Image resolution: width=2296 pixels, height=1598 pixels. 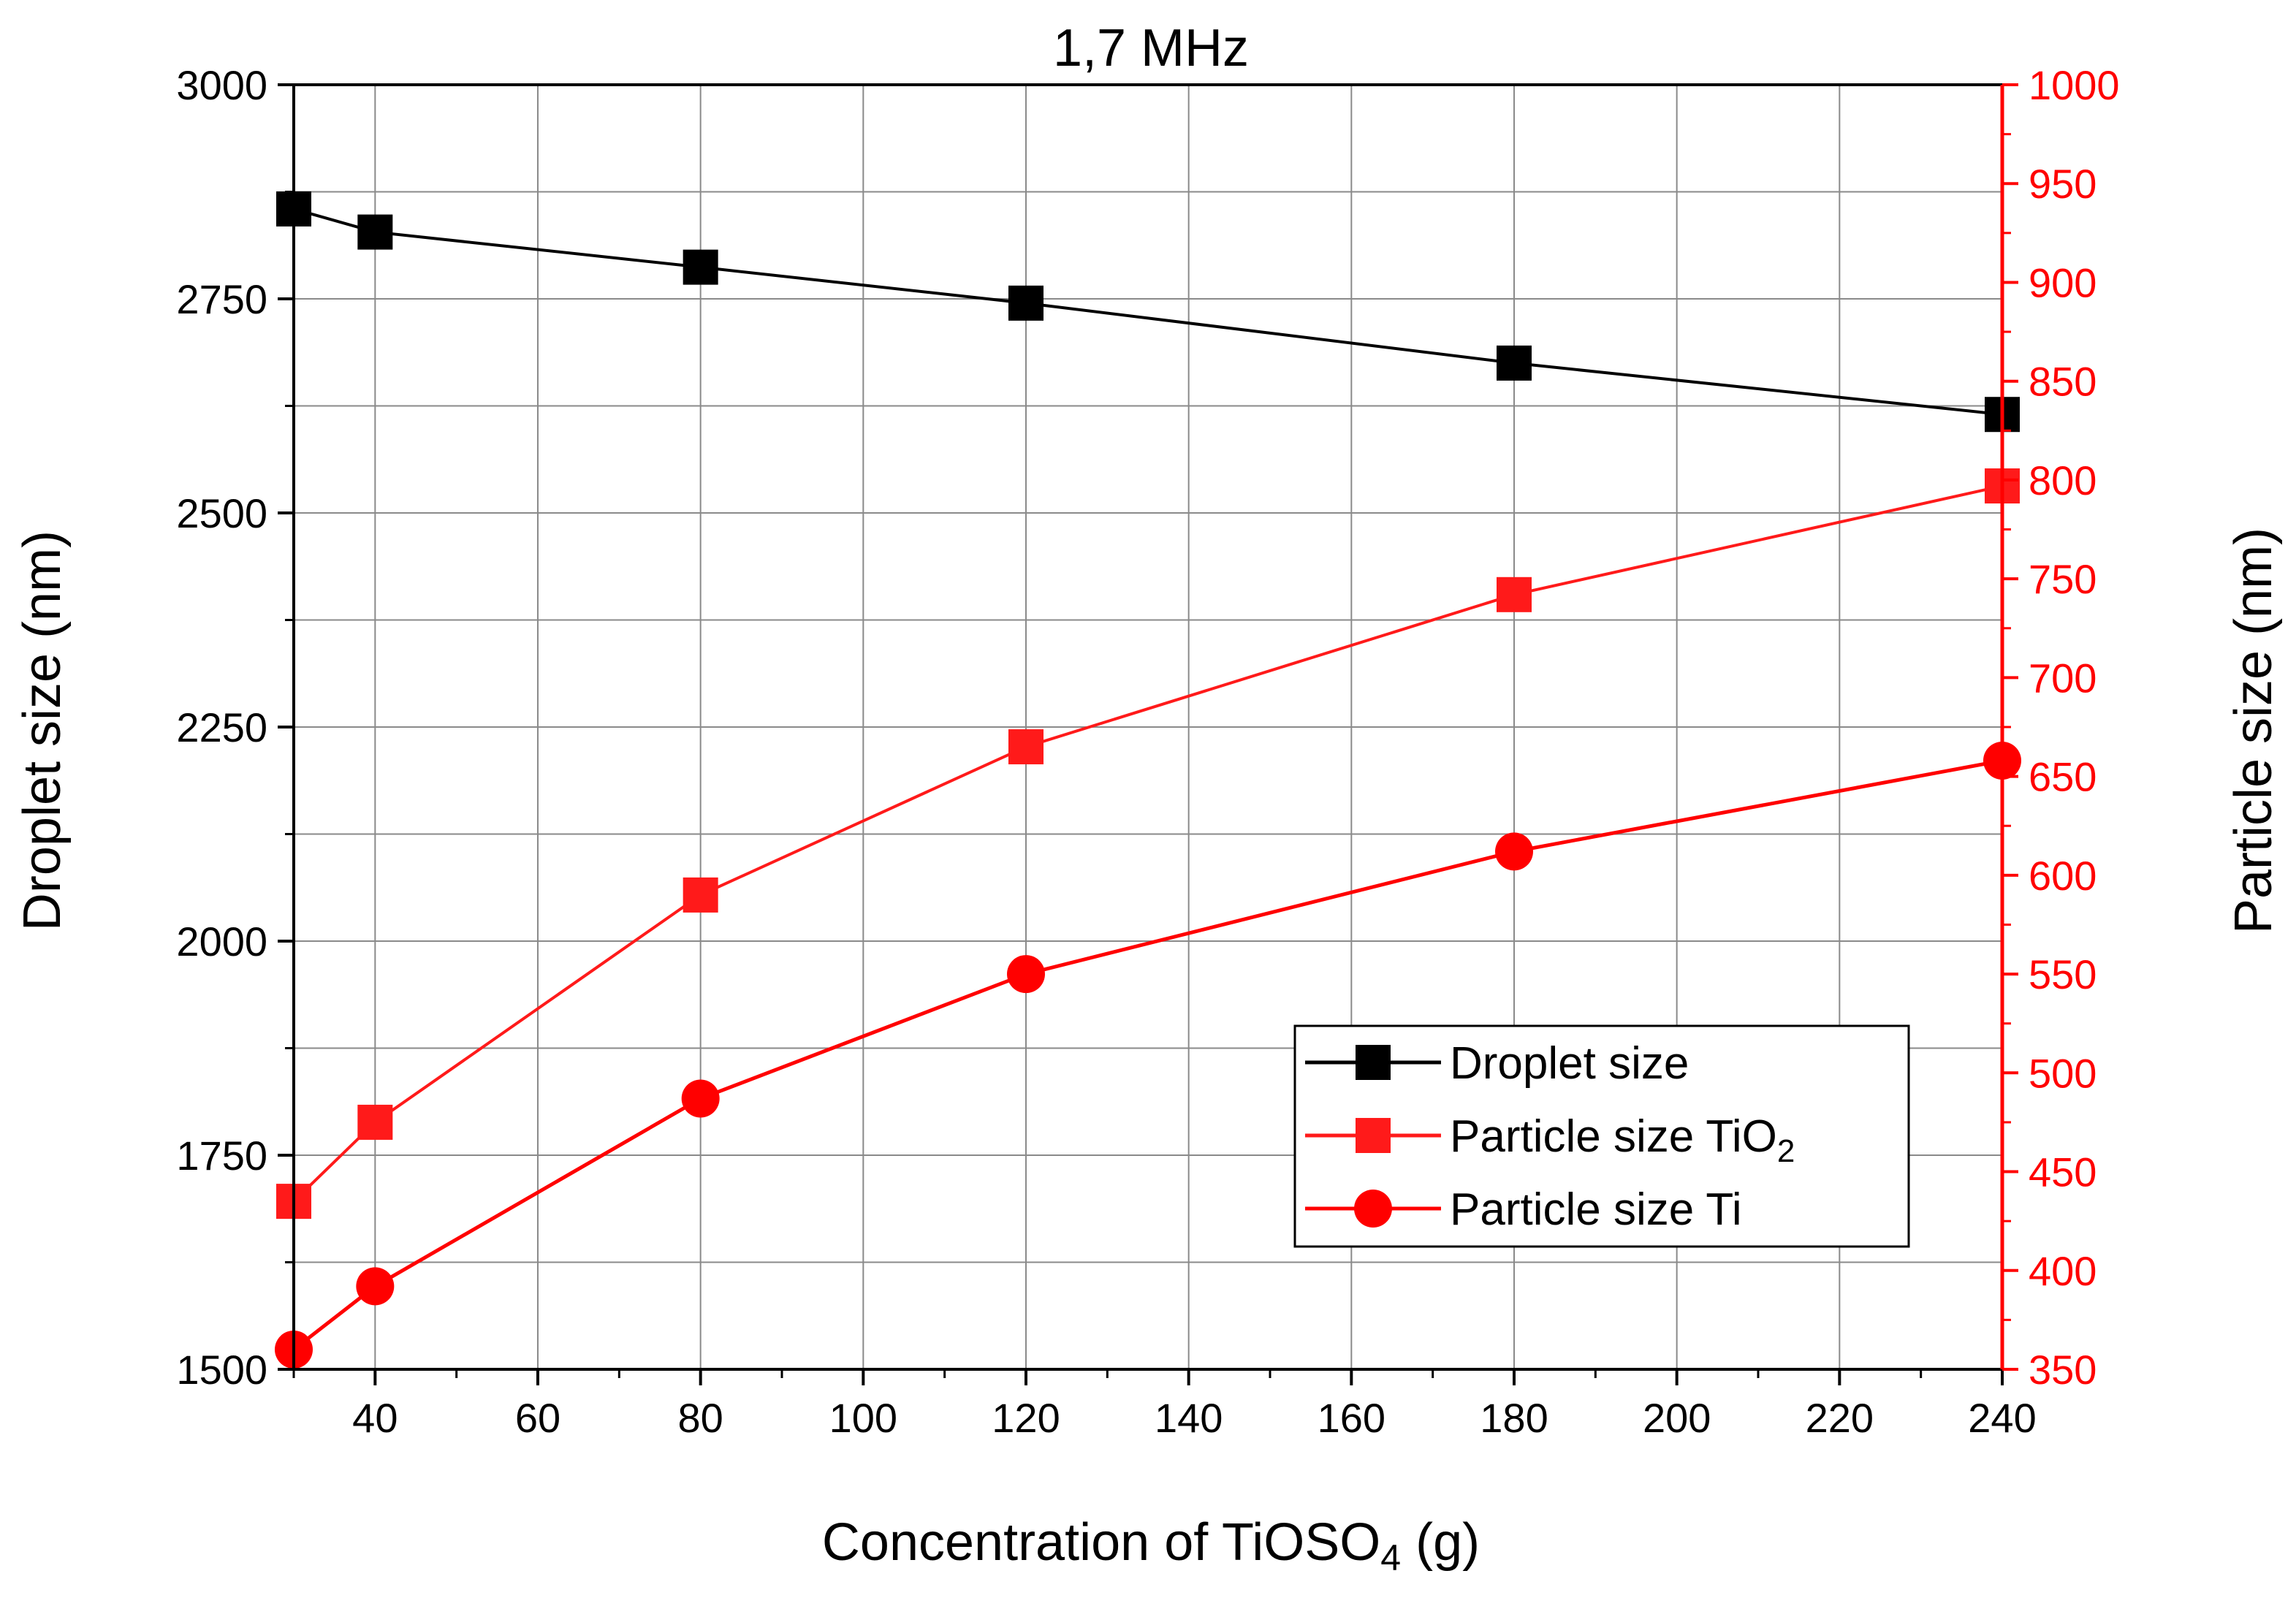 I want to click on legend-item: Particle size TiO2, so click(x=1550, y=1140).